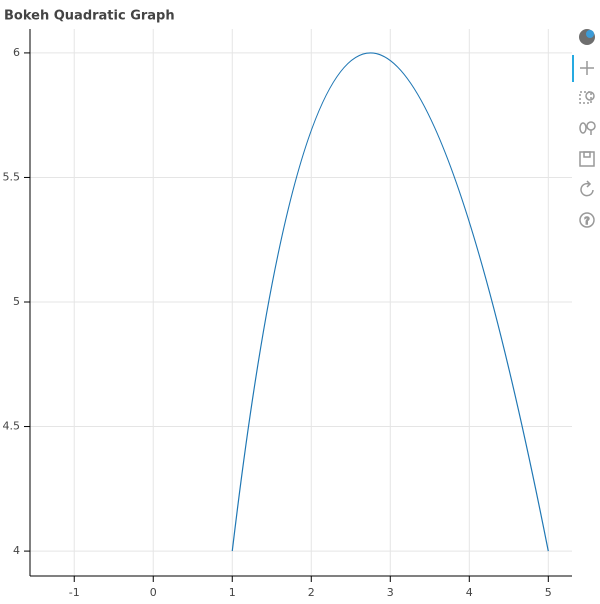  I want to click on x-tick-label: -1, so click(74, 592).